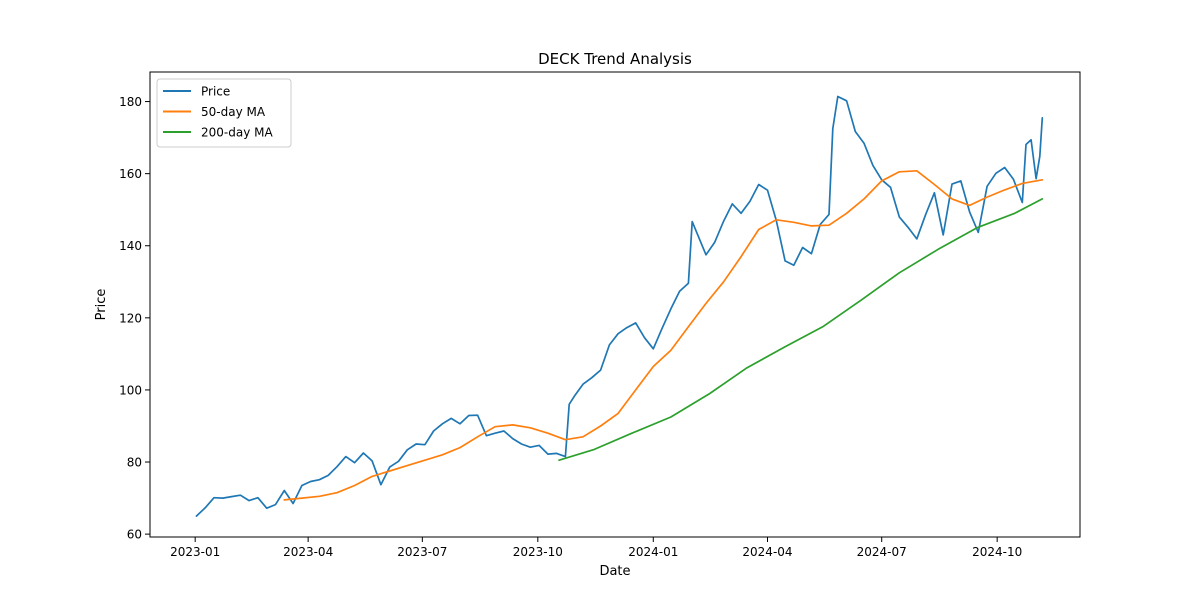  What do you see at coordinates (215, 92) in the screenshot?
I see `legend-label-0: Price` at bounding box center [215, 92].